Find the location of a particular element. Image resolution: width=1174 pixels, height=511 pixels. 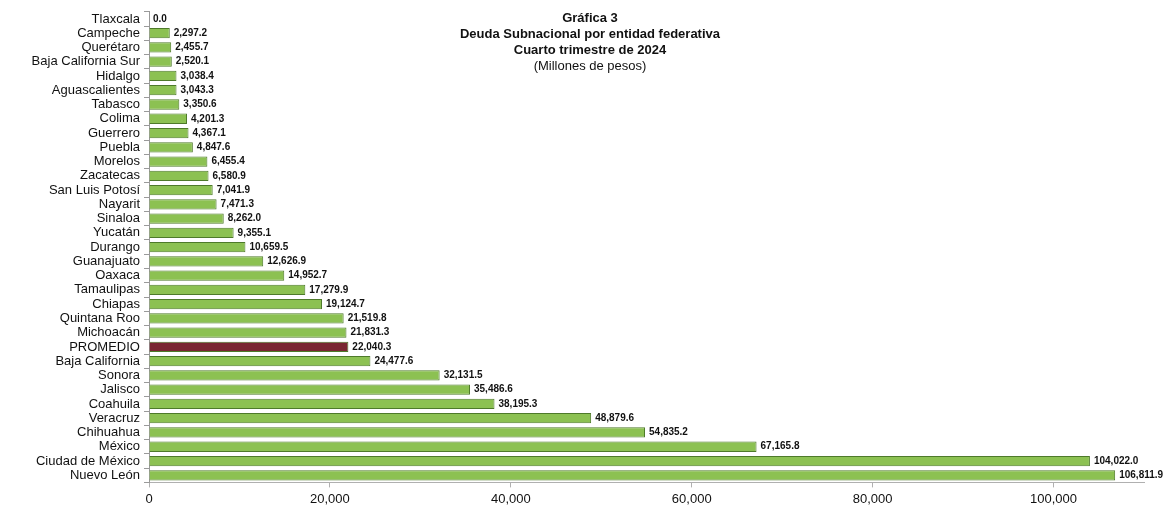

y-tick-label: Quintana Roo is located at coordinates (99, 317).